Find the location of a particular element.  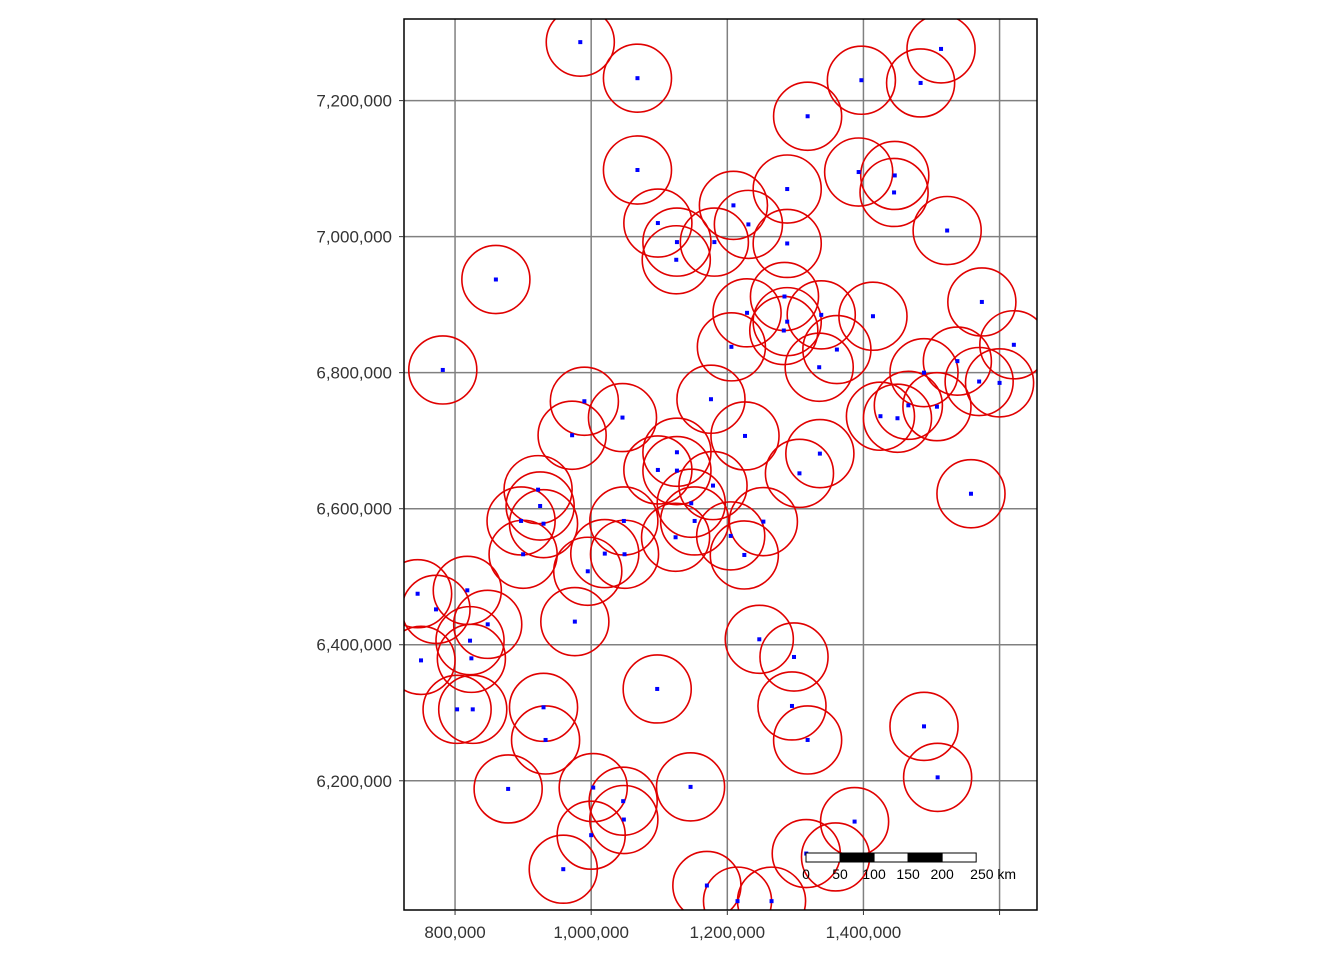

scale-bar-label: 50 is located at coordinates (840, 874).